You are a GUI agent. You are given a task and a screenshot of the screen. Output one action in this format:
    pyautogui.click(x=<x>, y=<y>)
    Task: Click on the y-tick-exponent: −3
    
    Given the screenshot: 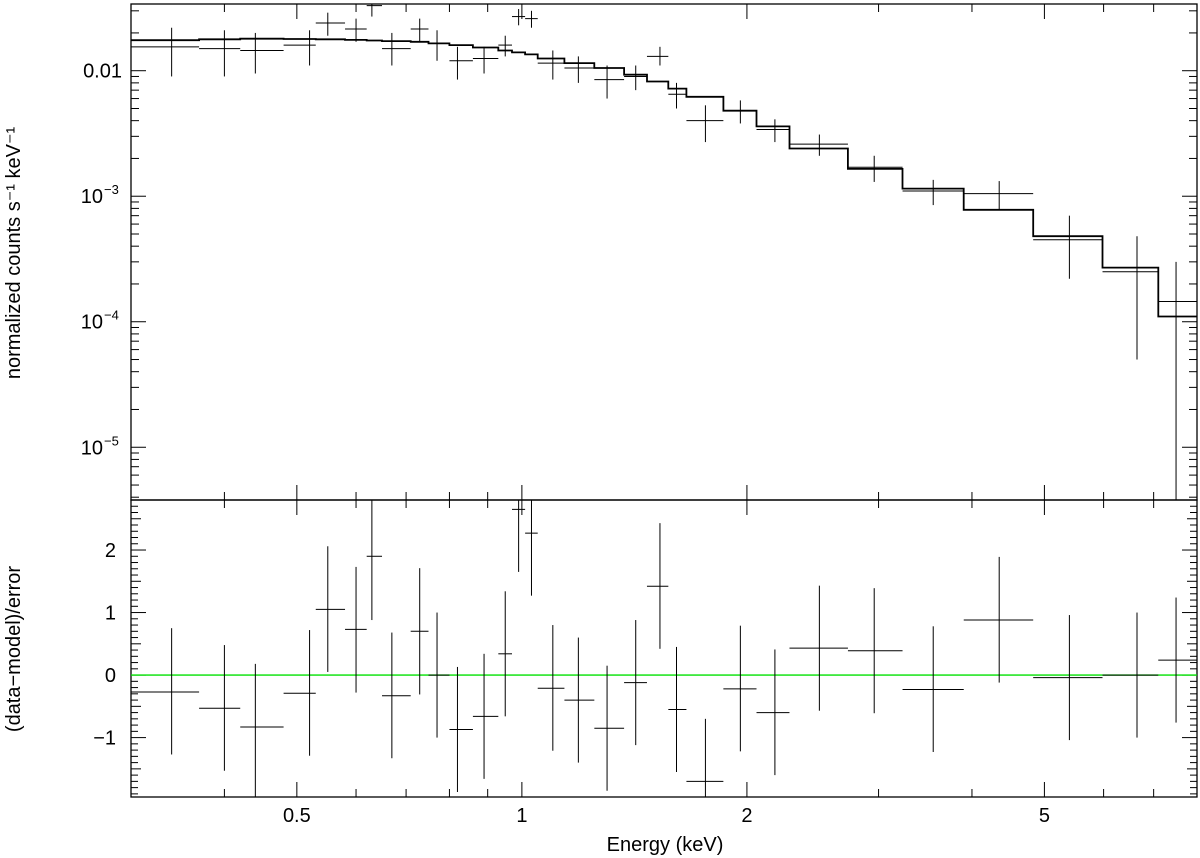 What is the action you would take?
    pyautogui.click(x=111, y=189)
    